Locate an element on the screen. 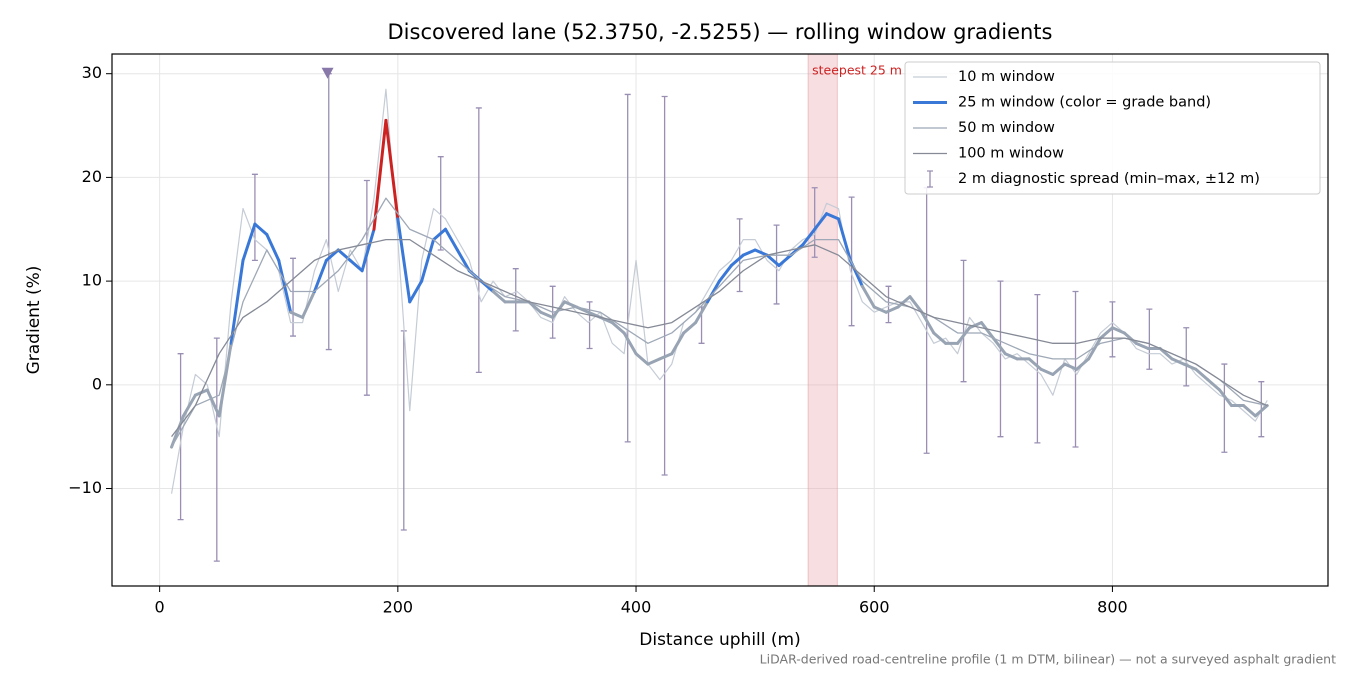 The image size is (1350, 679). legend-label: 25 m window (color = grade band) is located at coordinates (1084, 103).